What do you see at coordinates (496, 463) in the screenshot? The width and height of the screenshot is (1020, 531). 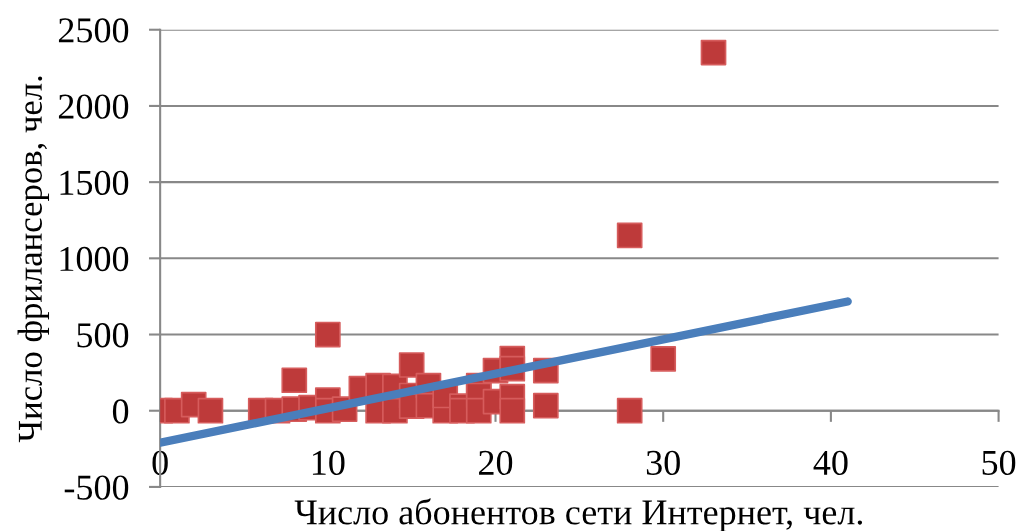 I see `x-tick-label: 20` at bounding box center [496, 463].